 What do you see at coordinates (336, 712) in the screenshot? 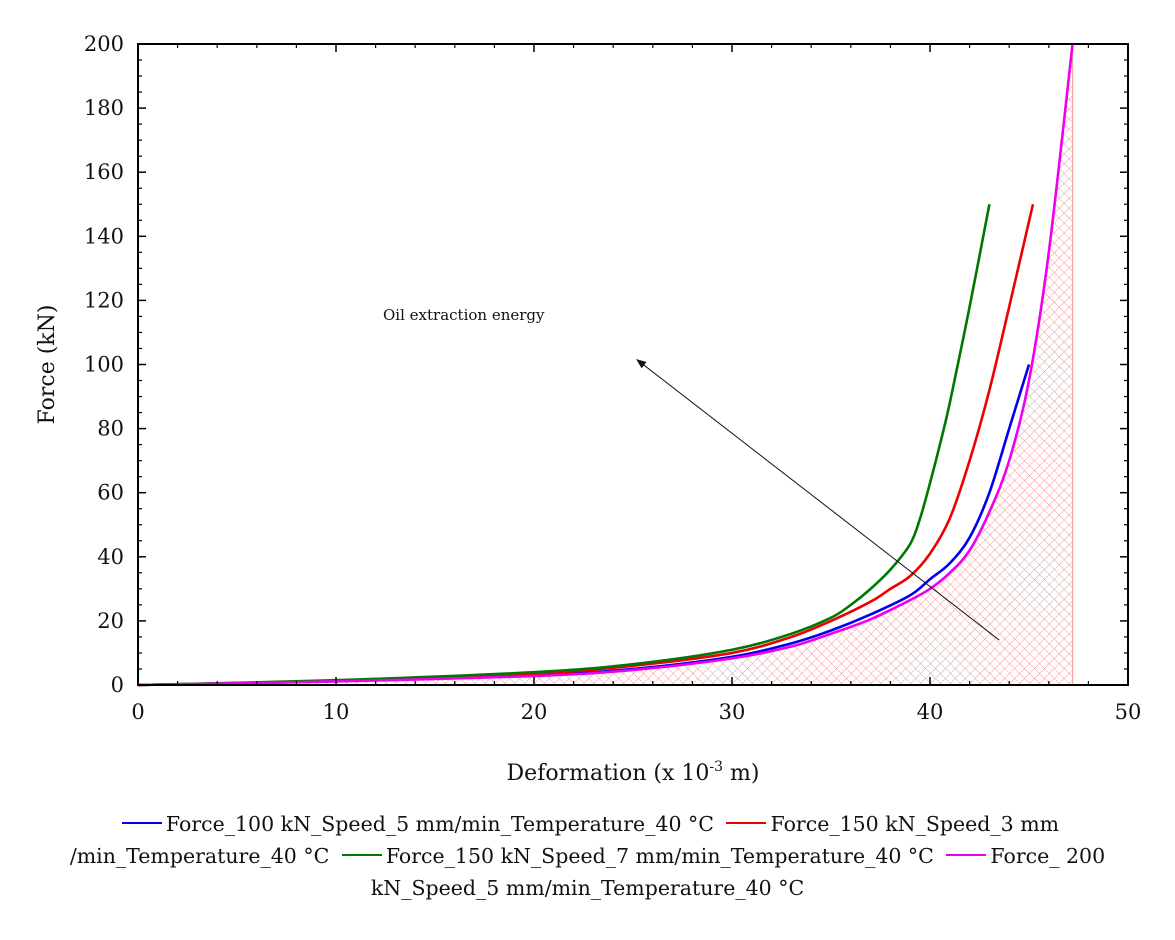
I see `x-tick-label-10: 10` at bounding box center [336, 712].